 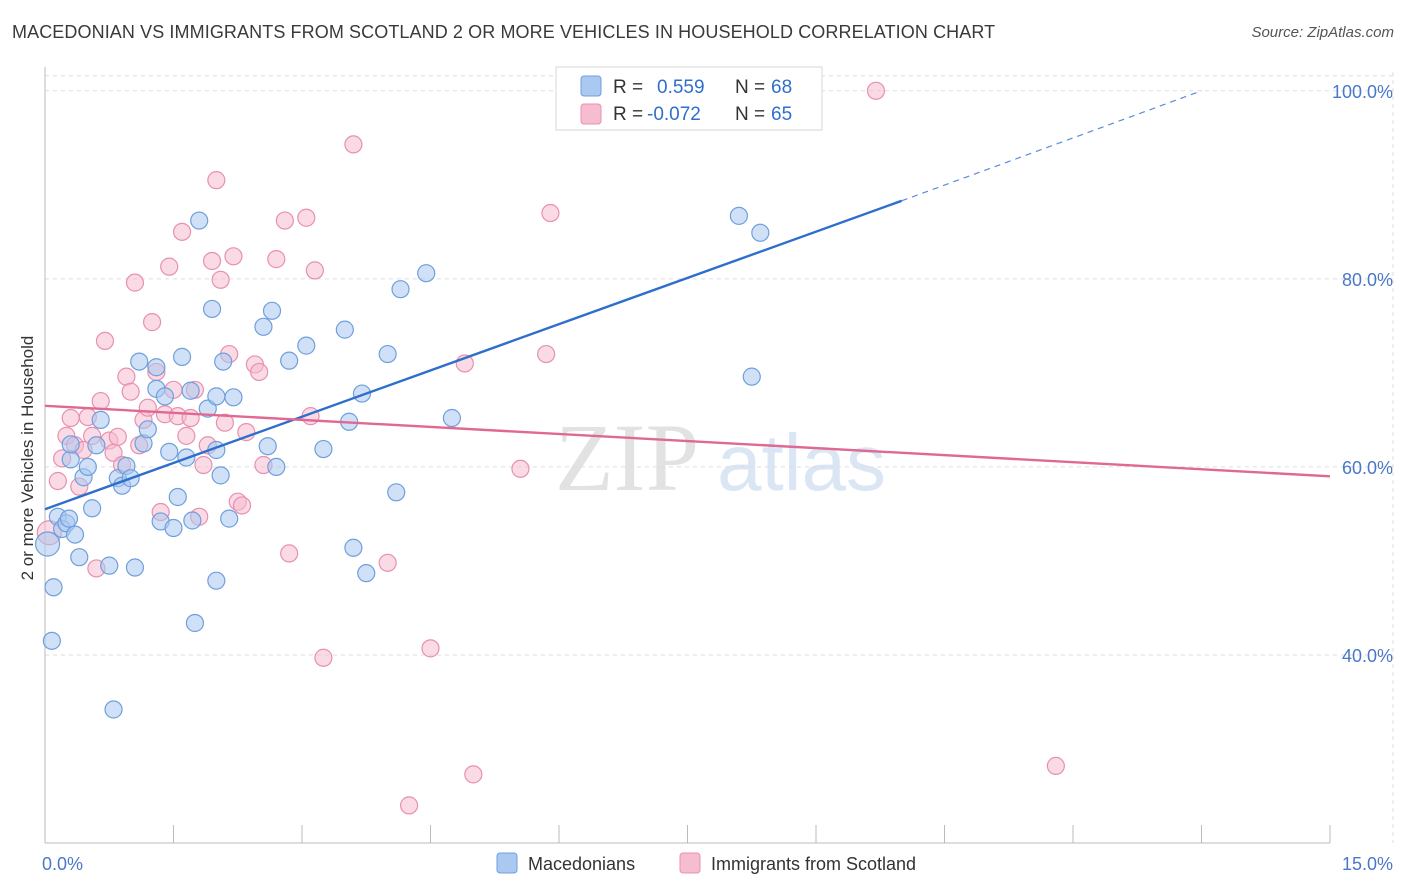 I want to click on bottom-legend-label-immigrants-from-scotland: Immigrants from Scotland, so click(x=813, y=864).